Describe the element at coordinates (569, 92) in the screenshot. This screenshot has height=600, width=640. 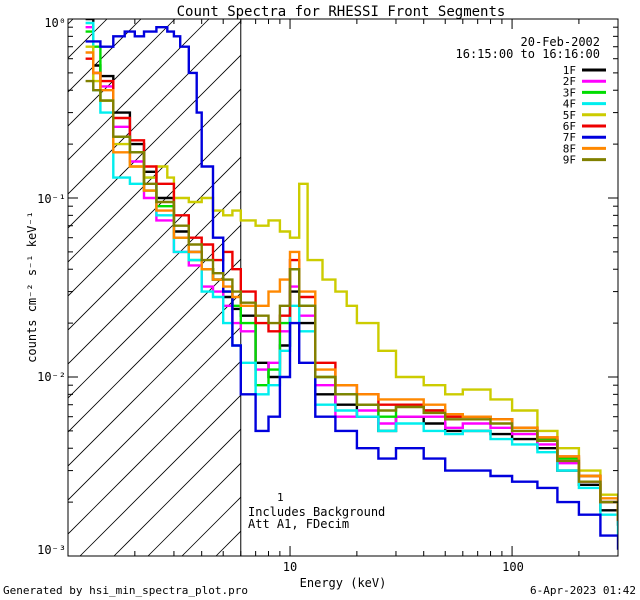
I see `legend-label-3F: 3F` at that location.